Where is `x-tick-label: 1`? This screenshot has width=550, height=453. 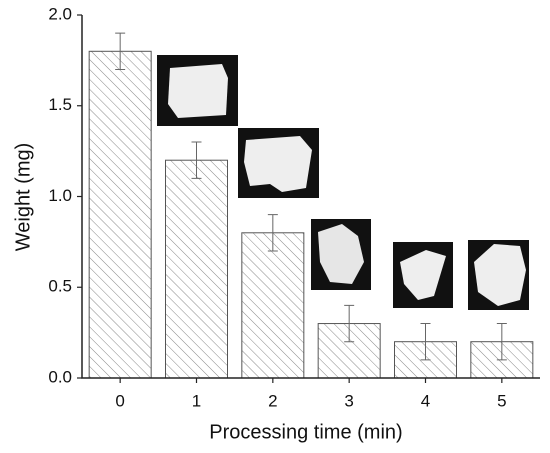 x-tick-label: 1 is located at coordinates (196, 400).